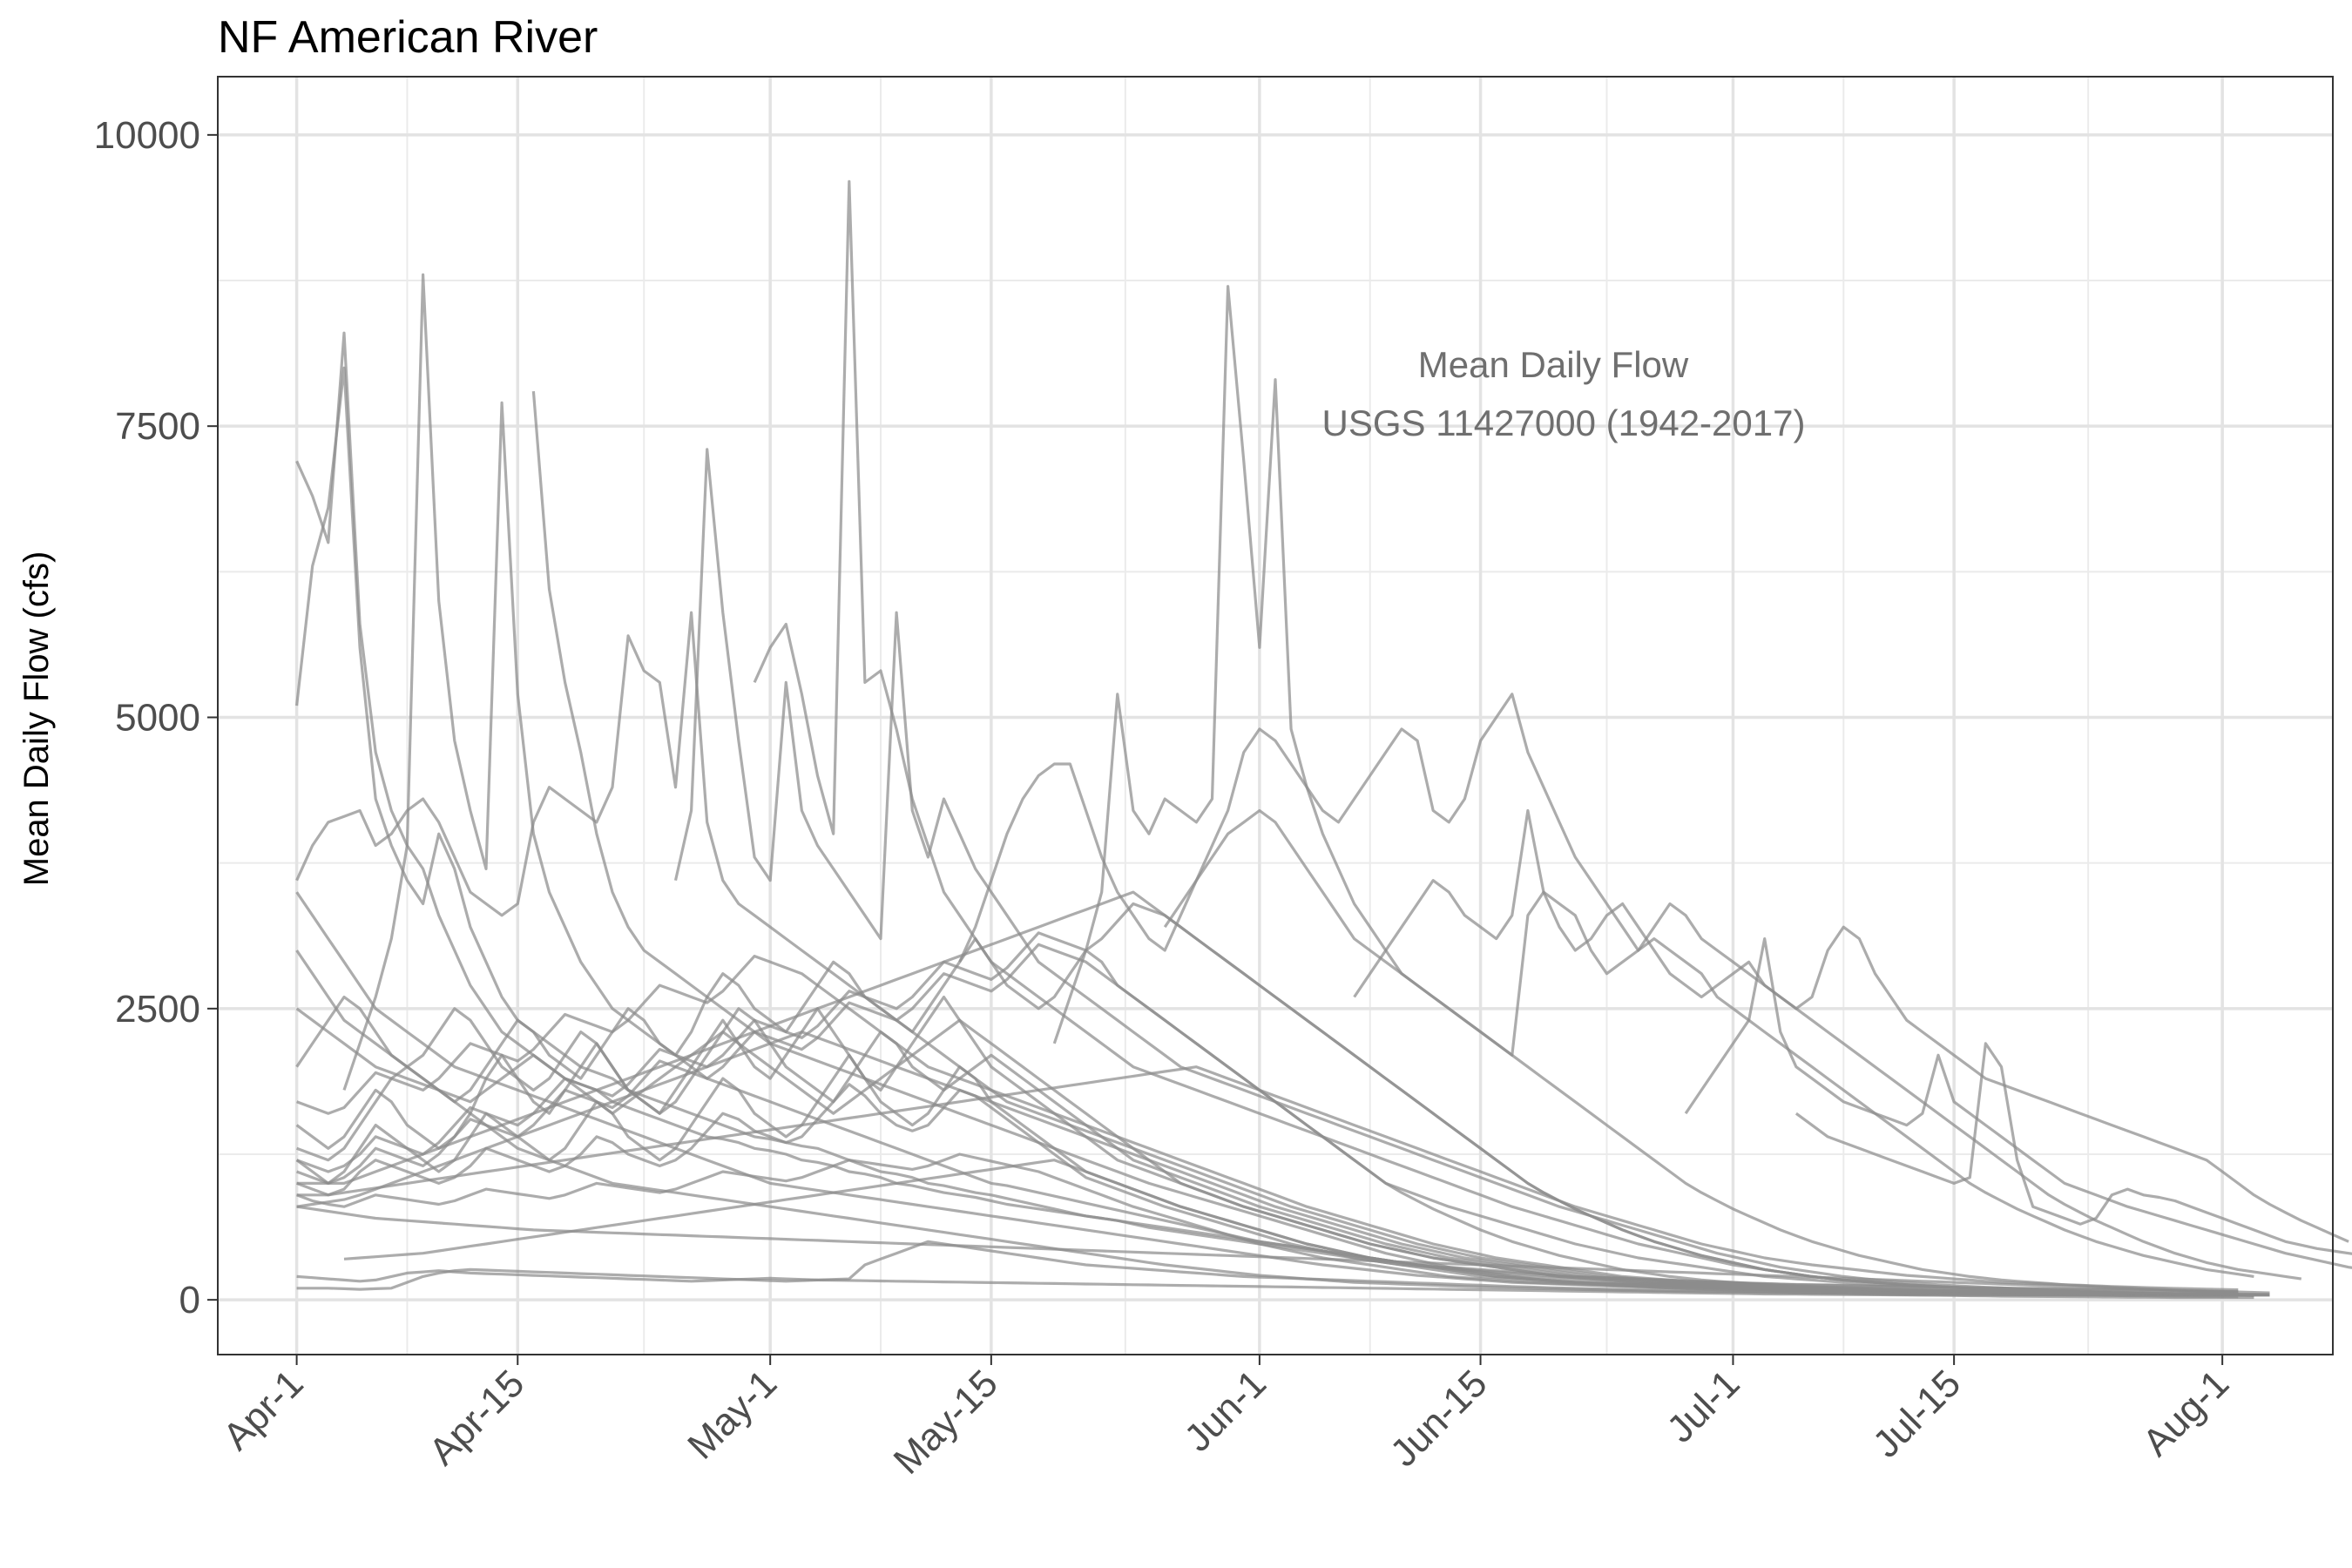  I want to click on x-tick-label: Jun-15, so click(1439, 1418).